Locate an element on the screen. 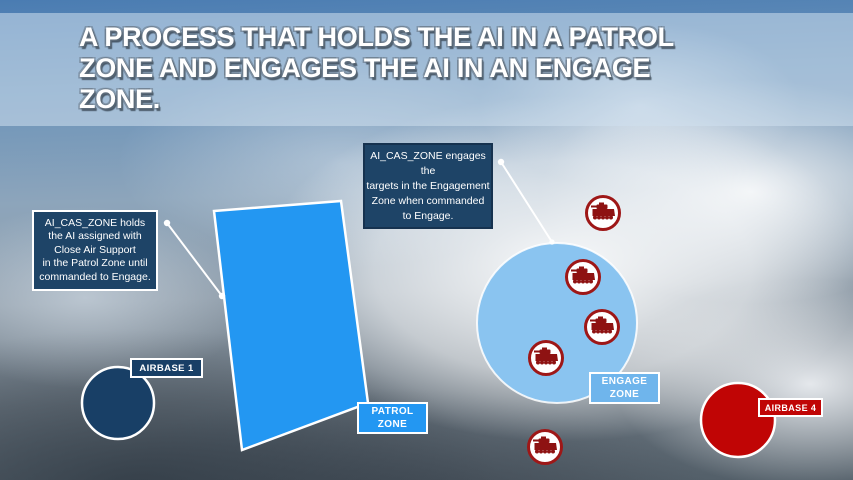 This screenshot has height=480, width=853. engage-callout-connector is located at coordinates (526, 201).